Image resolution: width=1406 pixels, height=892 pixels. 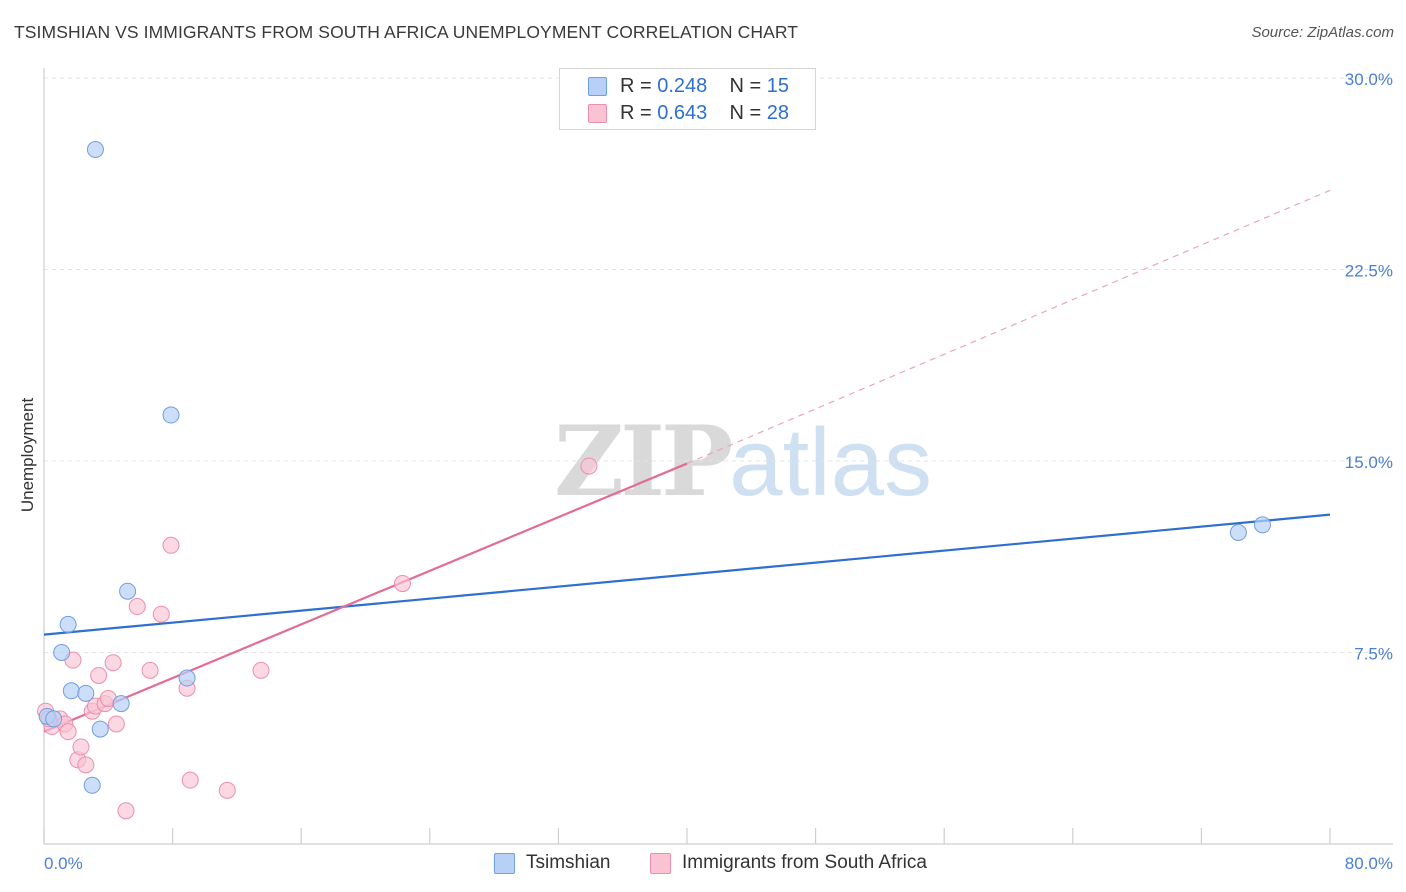 What do you see at coordinates (1373, 654) in the screenshot?
I see `y-tick-label: 7.5%` at bounding box center [1373, 654].